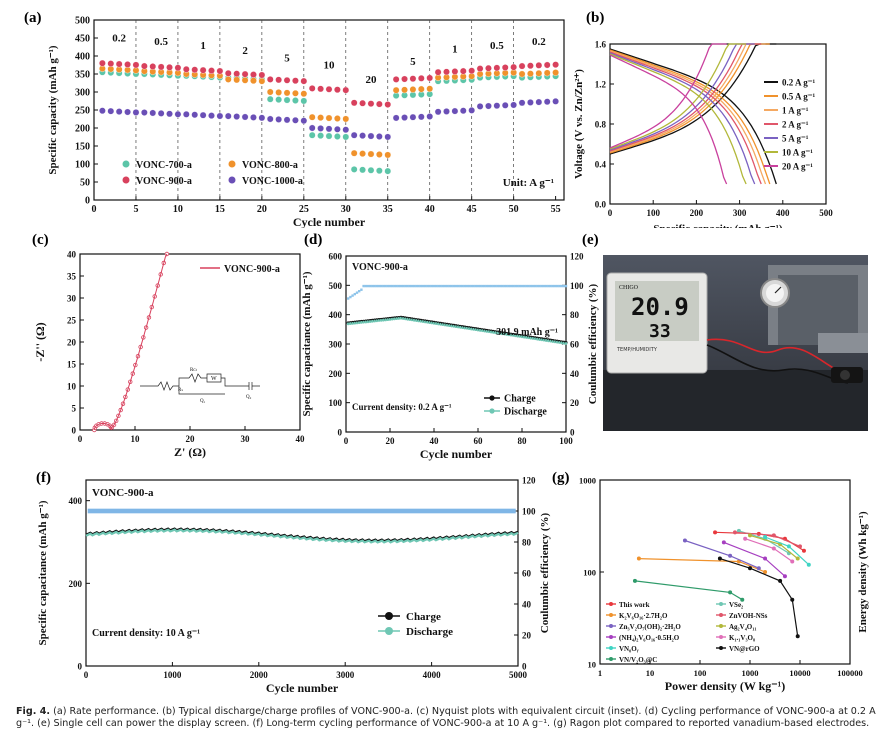 Image resolution: width=888 pixels, height=755 pixels. What do you see at coordinates (575, 315) in the screenshot?
I see `y-tick-label: 80` at bounding box center [575, 315].